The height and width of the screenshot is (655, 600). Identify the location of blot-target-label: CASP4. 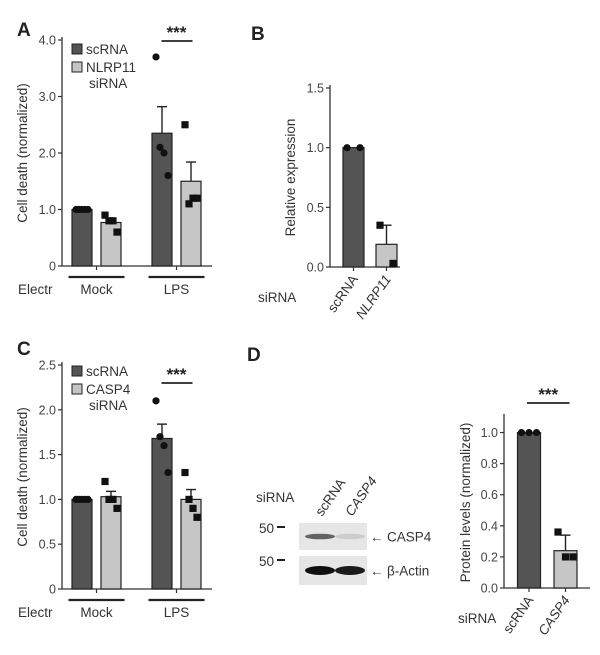
(409, 537).